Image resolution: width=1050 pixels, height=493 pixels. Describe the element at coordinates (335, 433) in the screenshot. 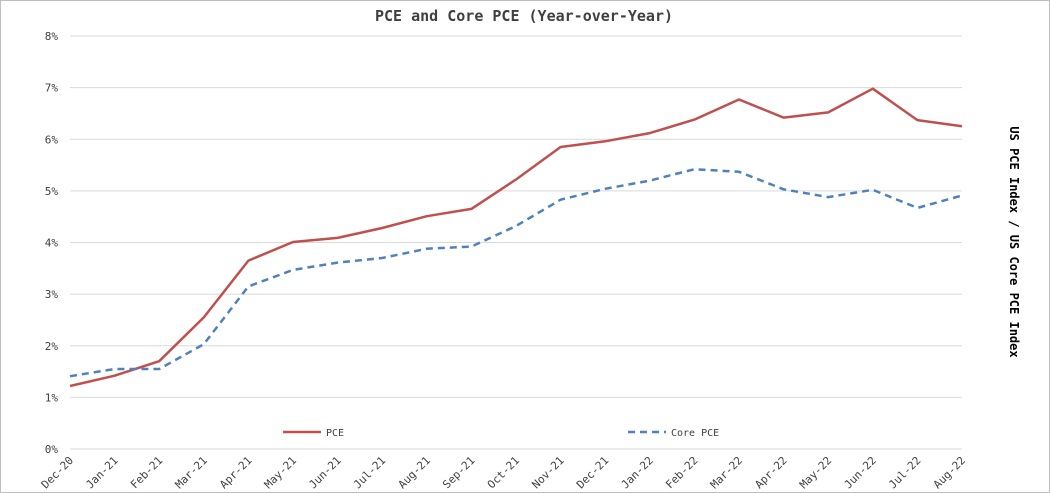

I see `legend-label: PCE` at that location.